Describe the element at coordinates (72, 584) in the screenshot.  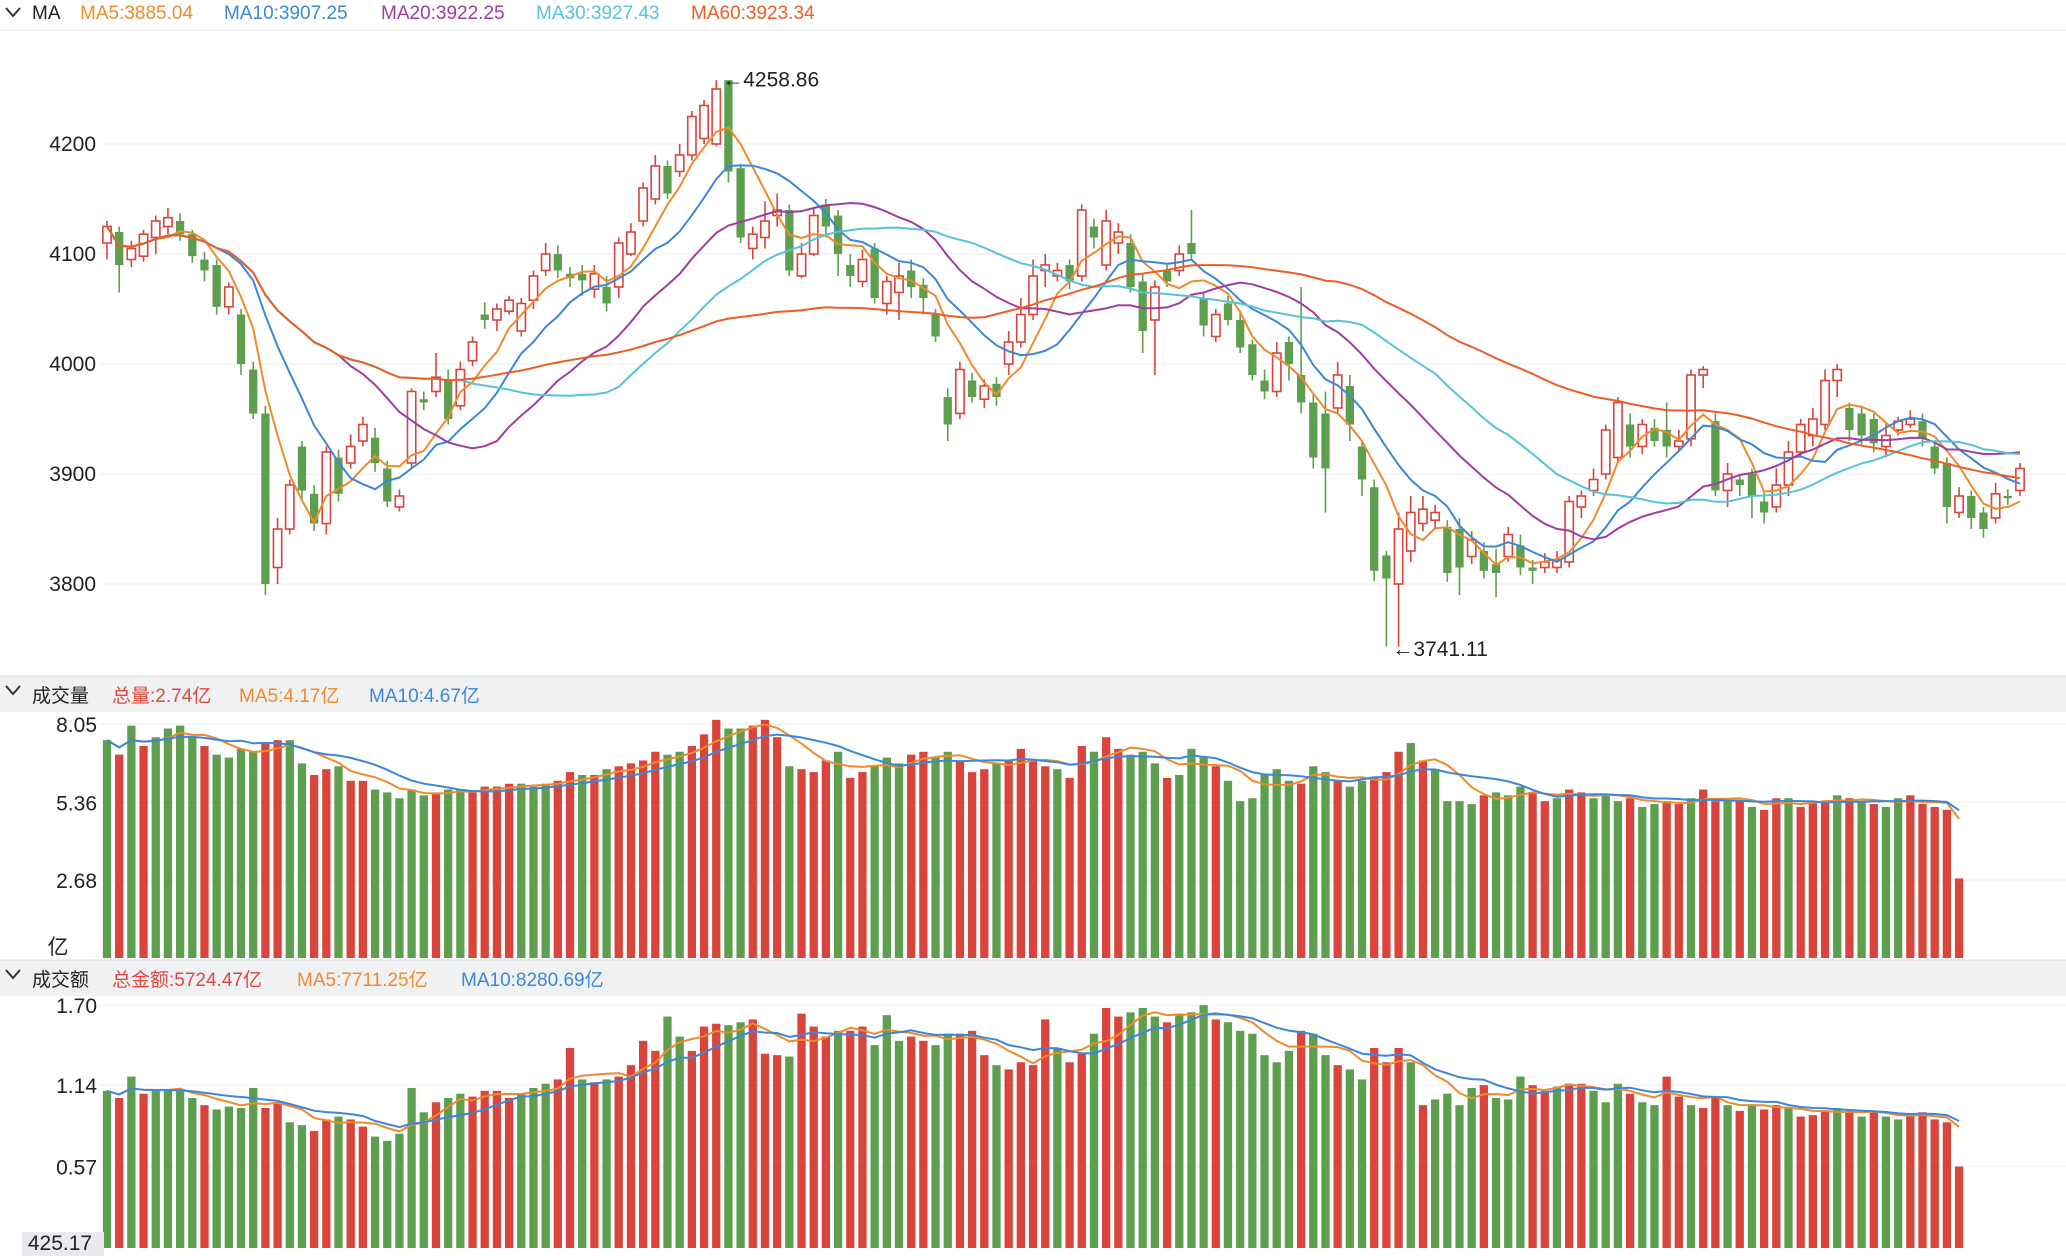
I see `price-tick-label: 3800` at that location.